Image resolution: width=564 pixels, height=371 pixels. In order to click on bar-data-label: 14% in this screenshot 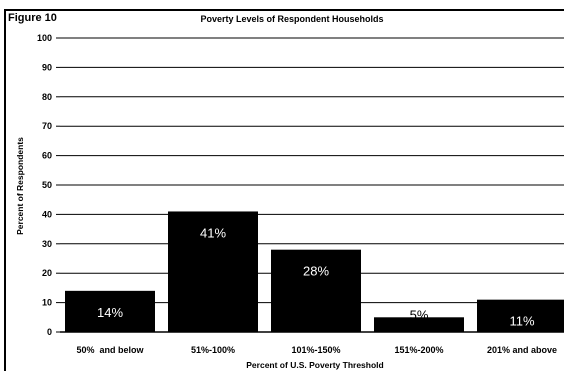, I will do `click(110, 312)`.